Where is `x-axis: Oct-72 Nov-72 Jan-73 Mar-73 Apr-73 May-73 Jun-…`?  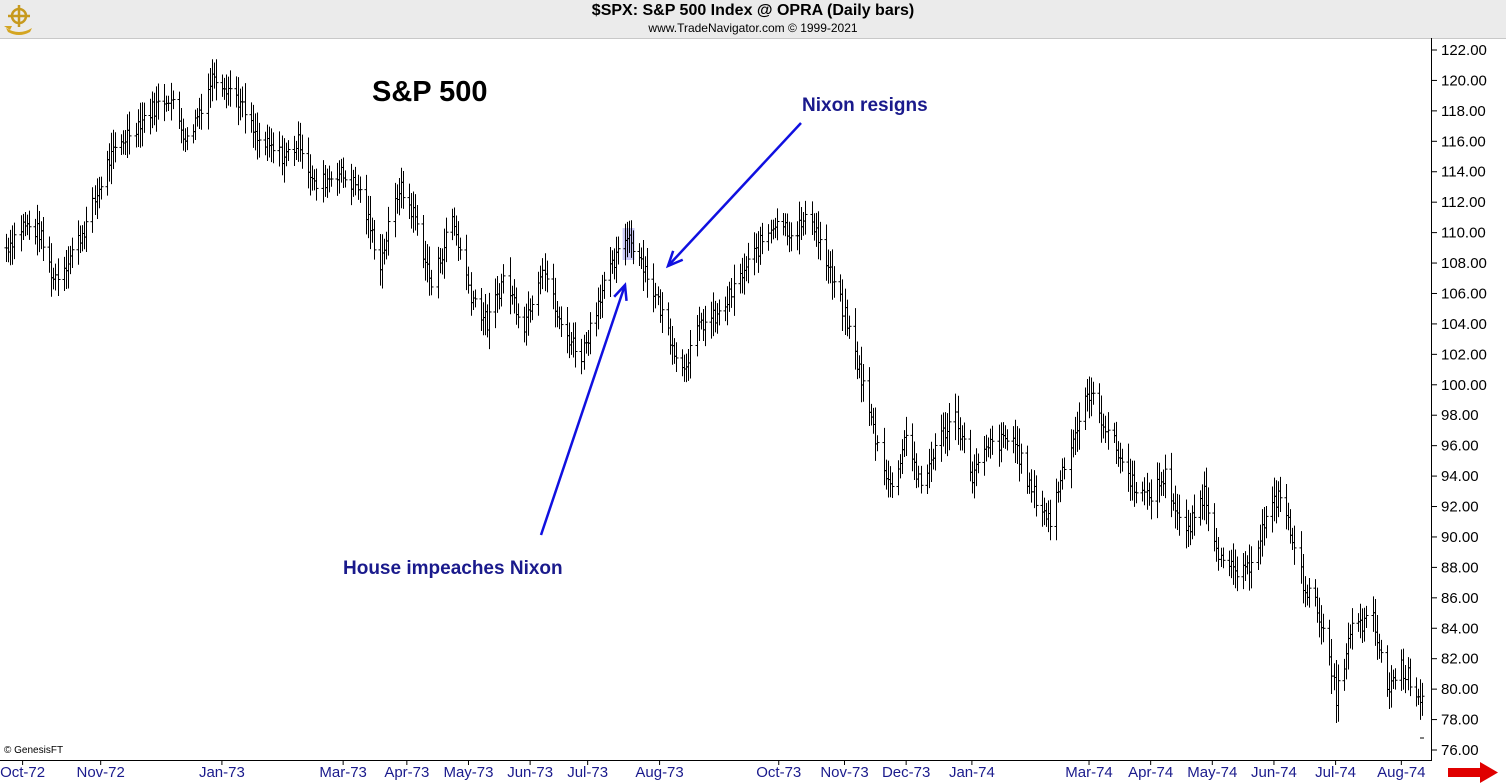
x-axis: Oct-72 Nov-72 Jan-73 Mar-73 Apr-73 May-73 Jun-… is located at coordinates (716, 770).